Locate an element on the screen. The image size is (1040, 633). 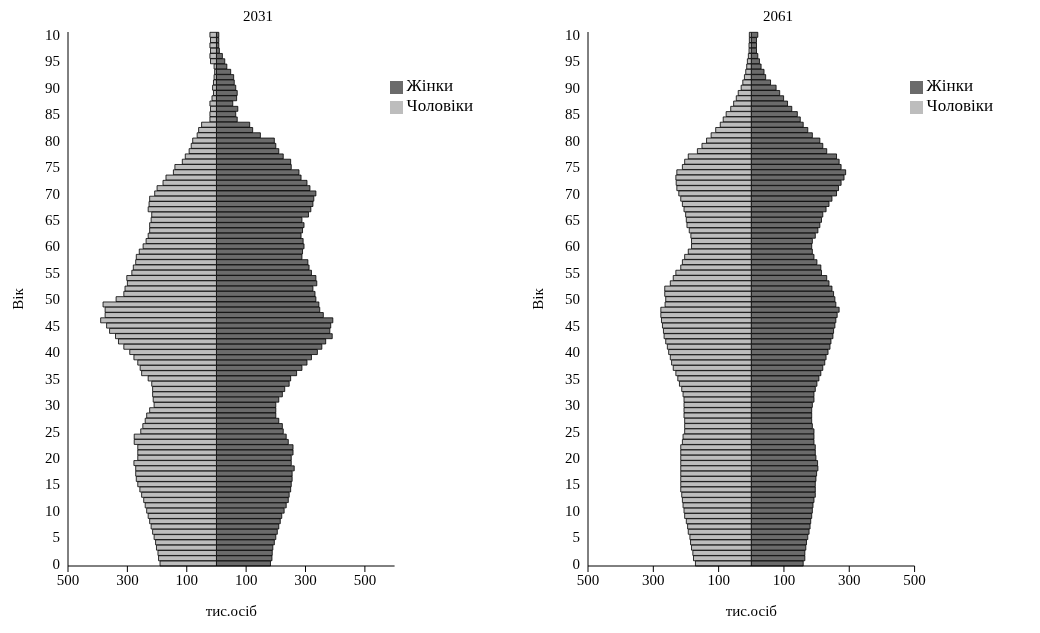
bar is located at coordinates (213, 34).